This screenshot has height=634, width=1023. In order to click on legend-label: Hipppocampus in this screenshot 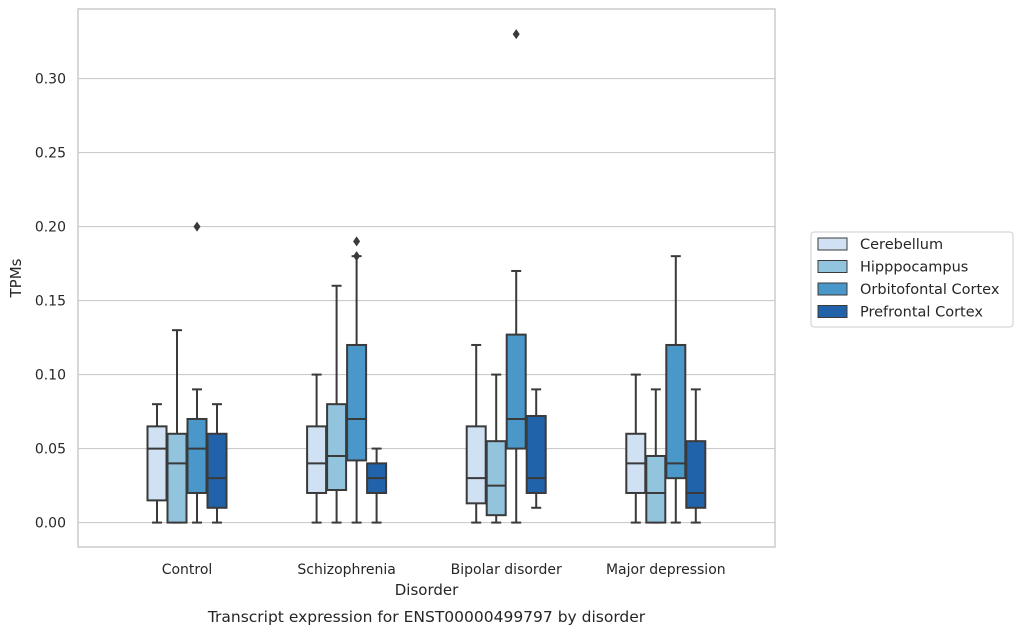, I will do `click(914, 268)`.